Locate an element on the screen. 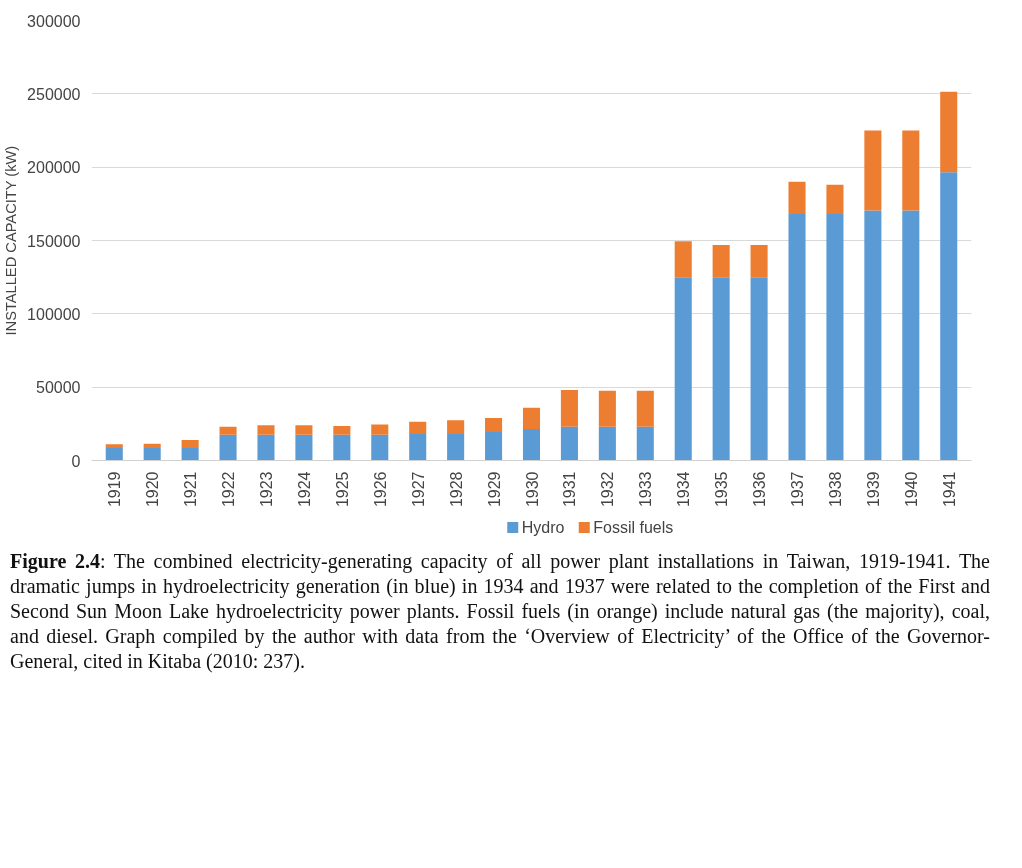  y-axis-title: INSTALLED CAPACITY (kW) is located at coordinates (11, 240).